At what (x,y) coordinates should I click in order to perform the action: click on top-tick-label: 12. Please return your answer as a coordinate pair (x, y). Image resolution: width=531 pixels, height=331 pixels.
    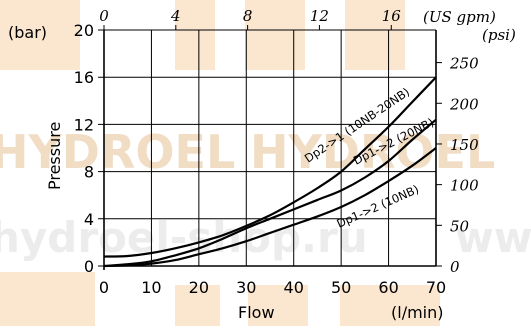
    Looking at the image, I should click on (319, 16).